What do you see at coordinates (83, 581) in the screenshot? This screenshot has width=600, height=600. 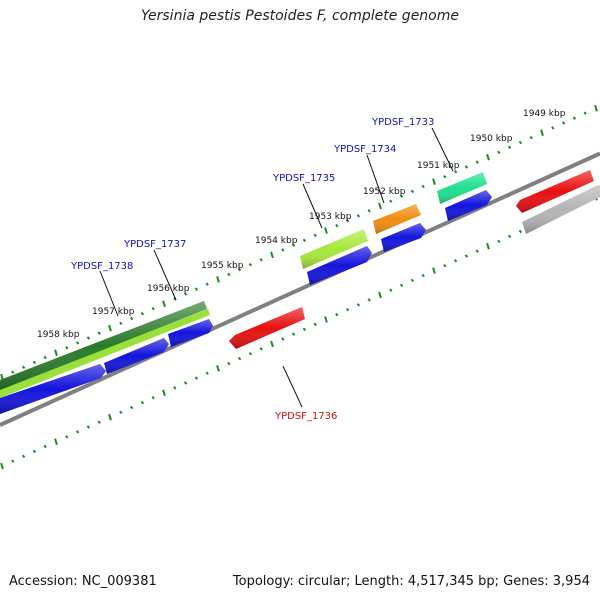 I see `accession-text: Accession: NC_009381` at bounding box center [83, 581].